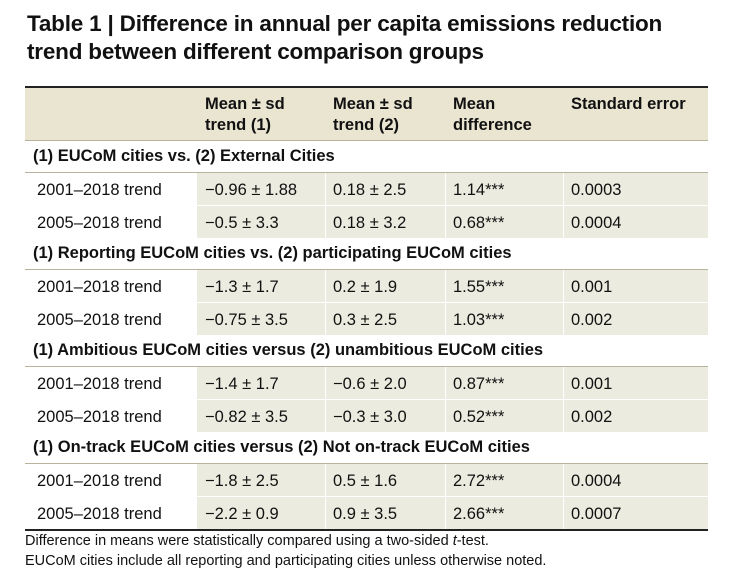  What do you see at coordinates (246, 417) in the screenshot?
I see `mean-trend-1-cell: −0.82 ± 3.5` at bounding box center [246, 417].